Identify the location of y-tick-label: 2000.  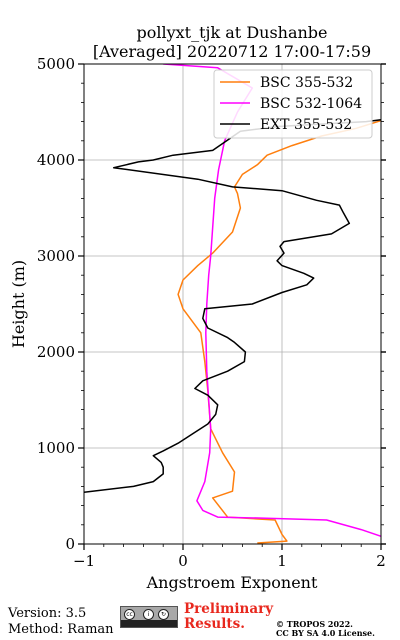
(56, 352).